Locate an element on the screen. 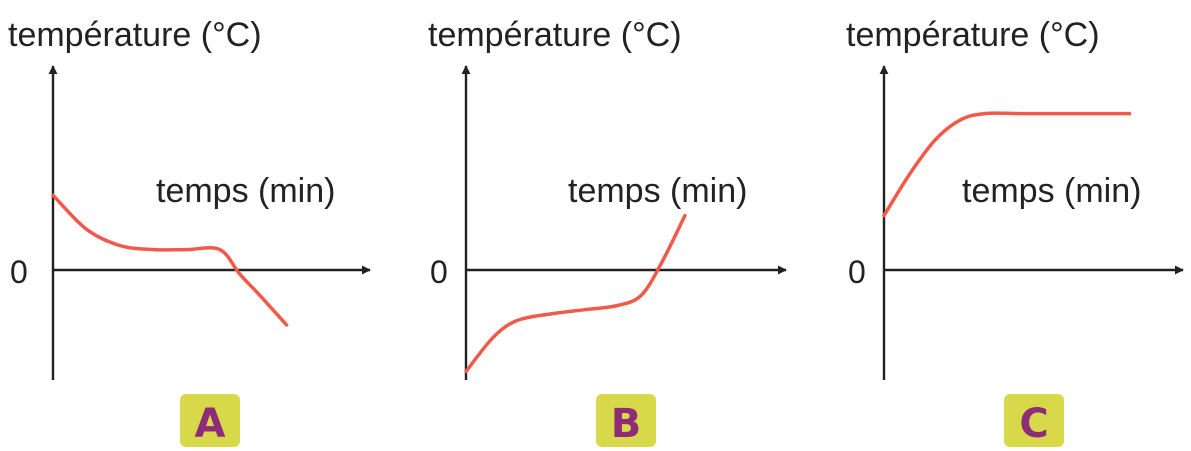  badge-c is located at coordinates (1034, 420).